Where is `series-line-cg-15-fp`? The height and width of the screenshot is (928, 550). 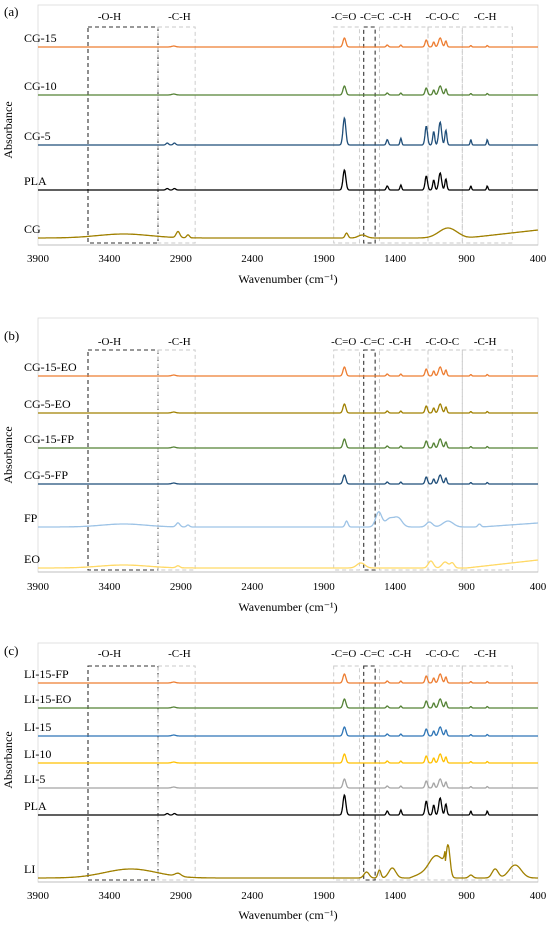 series-line-cg-15-fp is located at coordinates (288, 443).